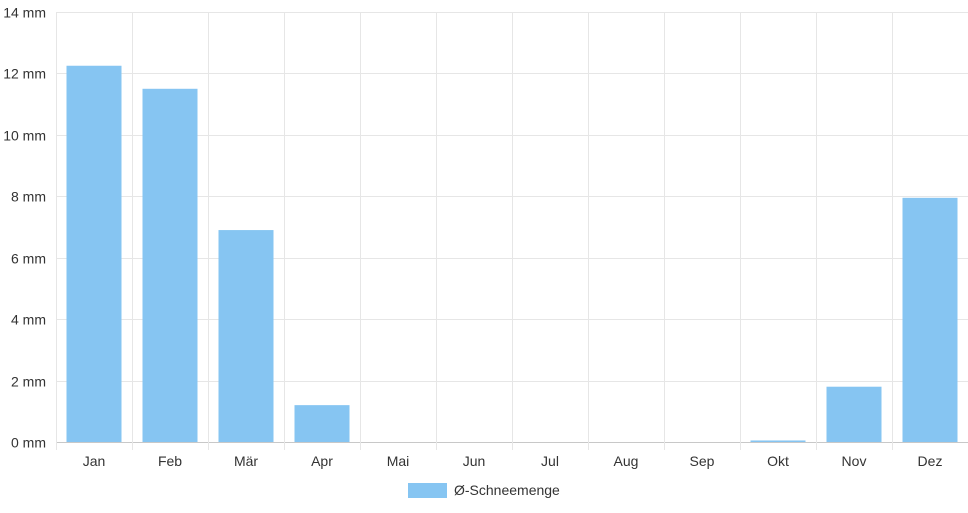  I want to click on y-tick-label: 10 mm, so click(24, 136).